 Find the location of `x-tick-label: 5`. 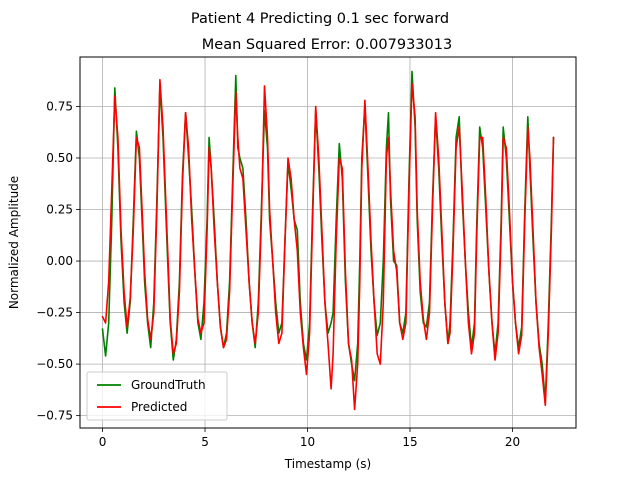

x-tick-label: 5 is located at coordinates (205, 442).